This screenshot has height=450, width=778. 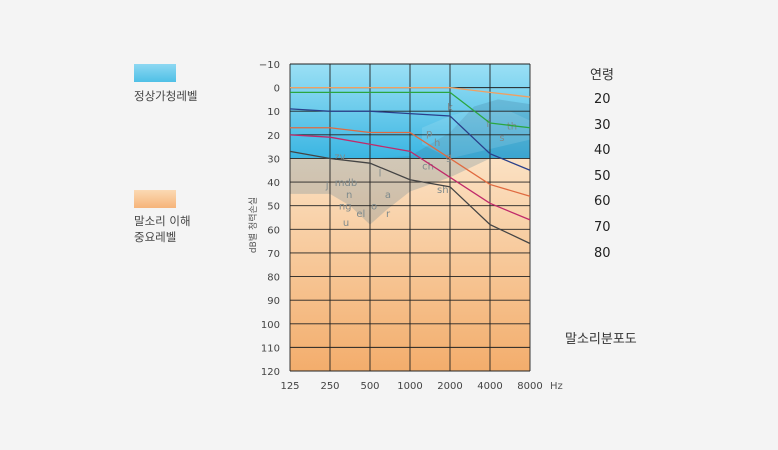 I want to click on phoneme-label: ng, so click(x=345, y=207).